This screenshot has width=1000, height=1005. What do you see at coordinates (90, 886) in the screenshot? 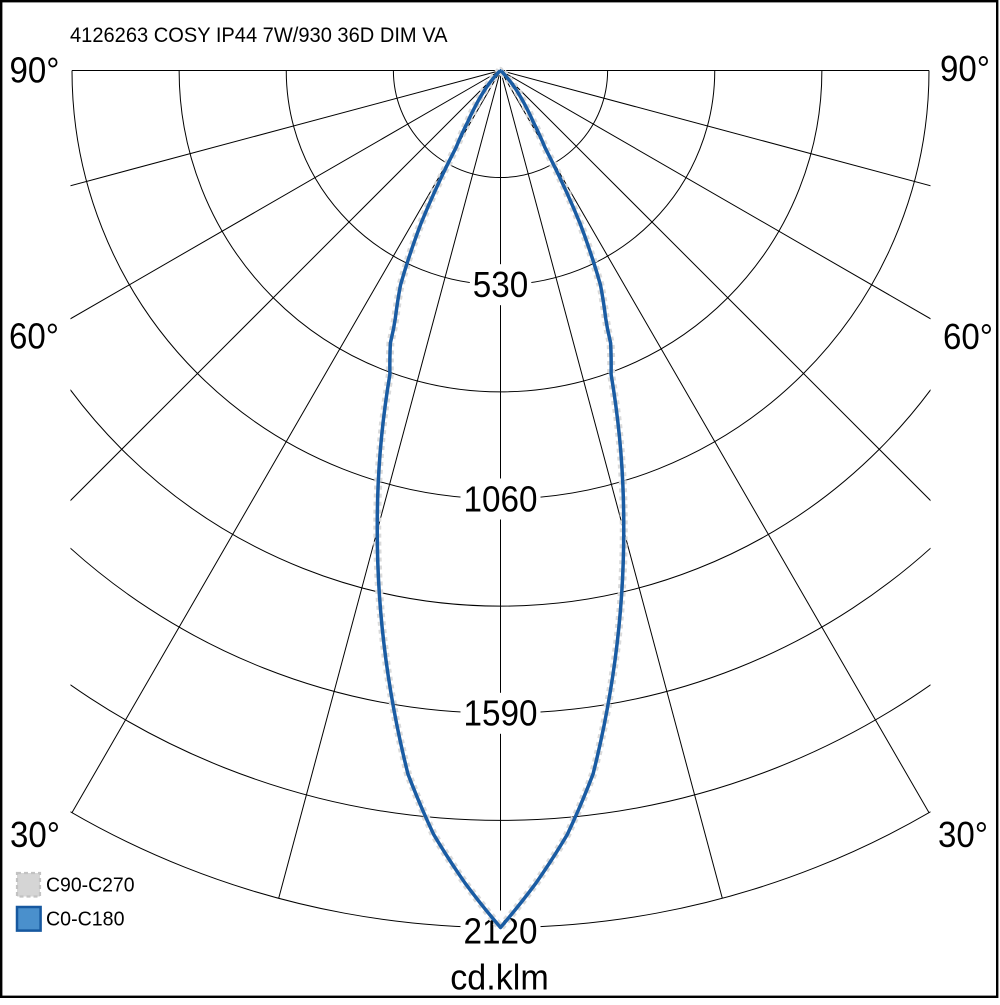
I see `svg-text: C90-C270` at bounding box center [90, 886].